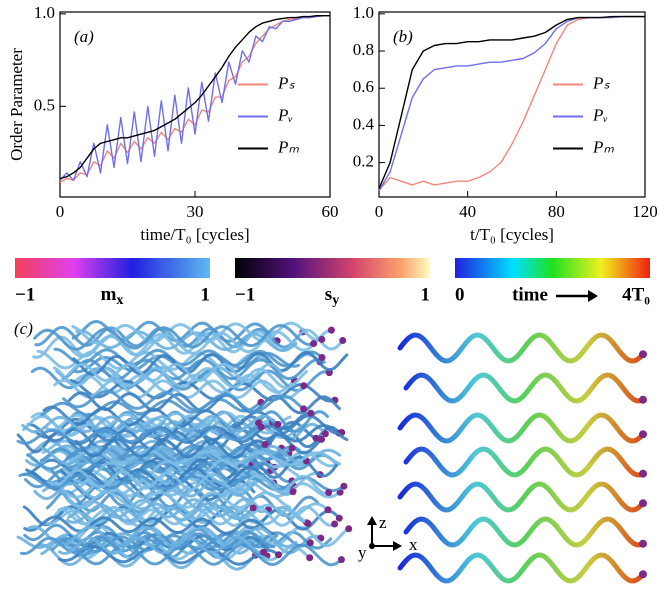 Image resolution: width=660 pixels, height=601 pixels. Describe the element at coordinates (413, 544) in the screenshot. I see `axis-label: x` at that location.